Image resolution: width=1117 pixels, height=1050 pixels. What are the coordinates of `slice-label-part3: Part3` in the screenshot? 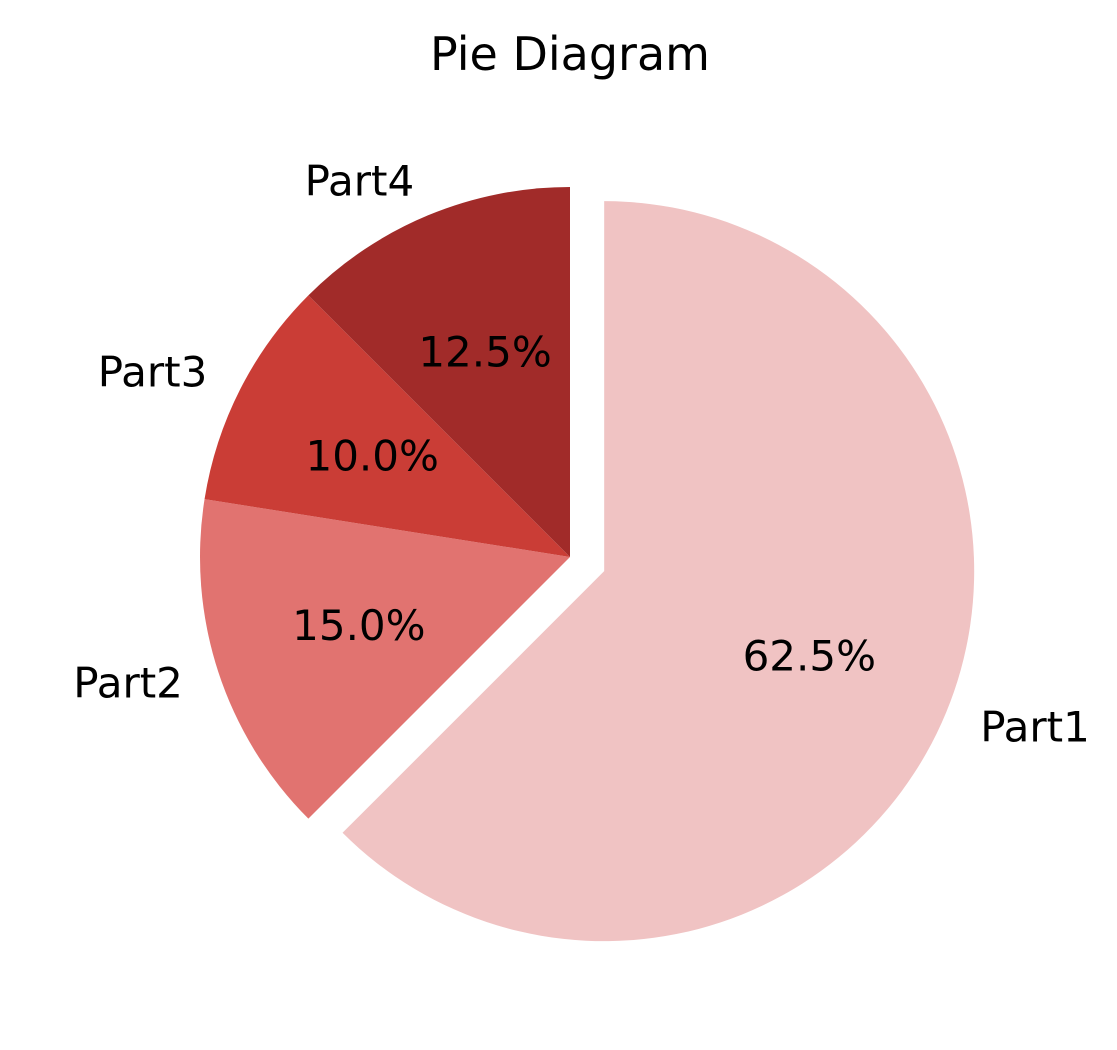 It's located at (153, 372).